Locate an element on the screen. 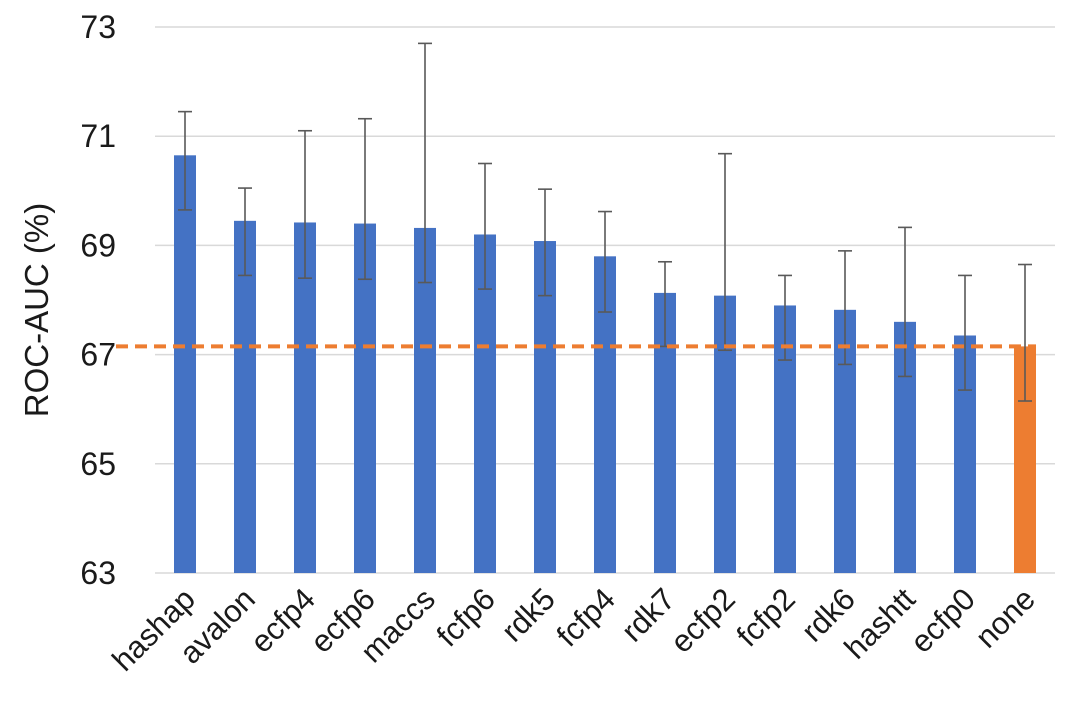  error-bar-hashtt is located at coordinates (905, 302).